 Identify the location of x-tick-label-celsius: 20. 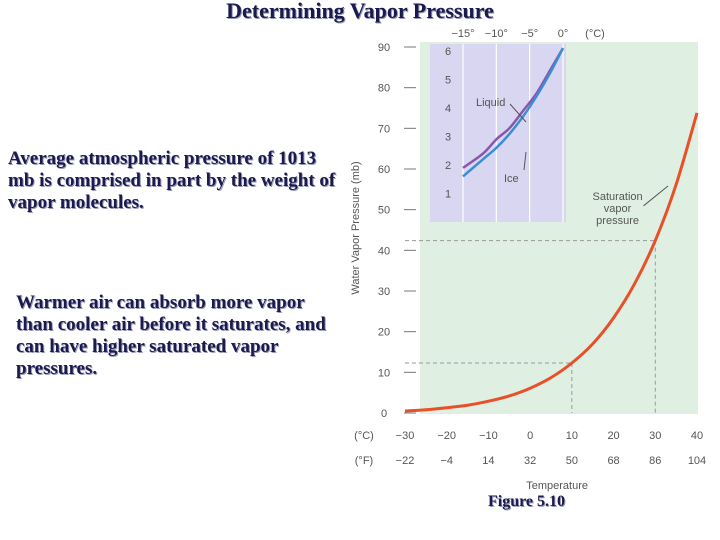
(613, 436).